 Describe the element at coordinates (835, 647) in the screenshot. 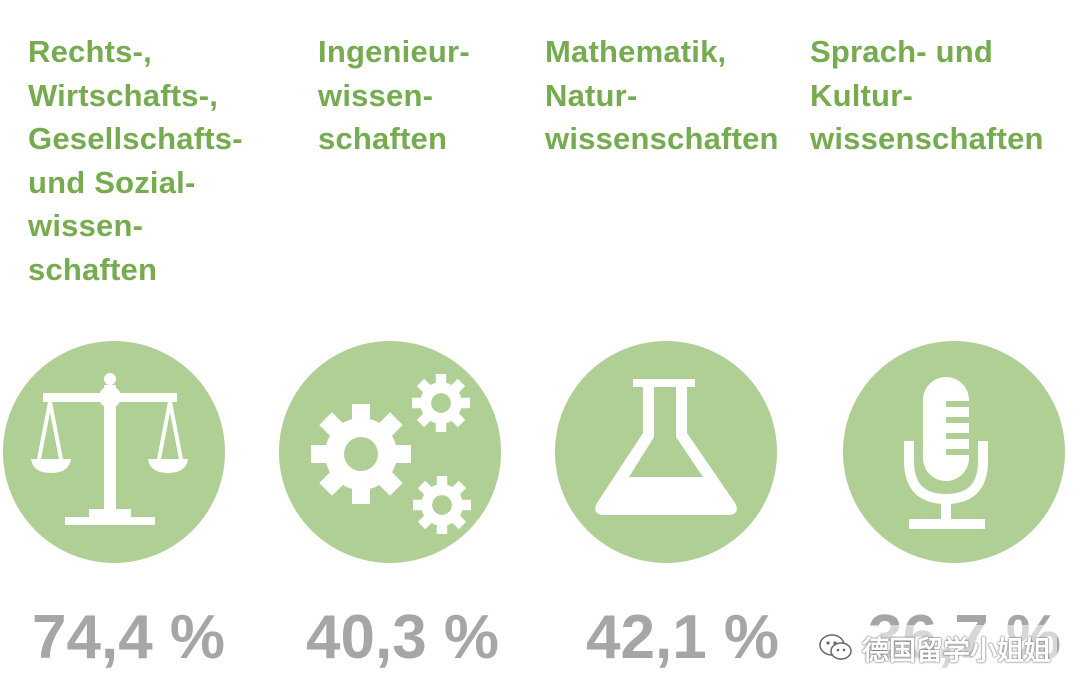

I see `wechat-icon` at that location.